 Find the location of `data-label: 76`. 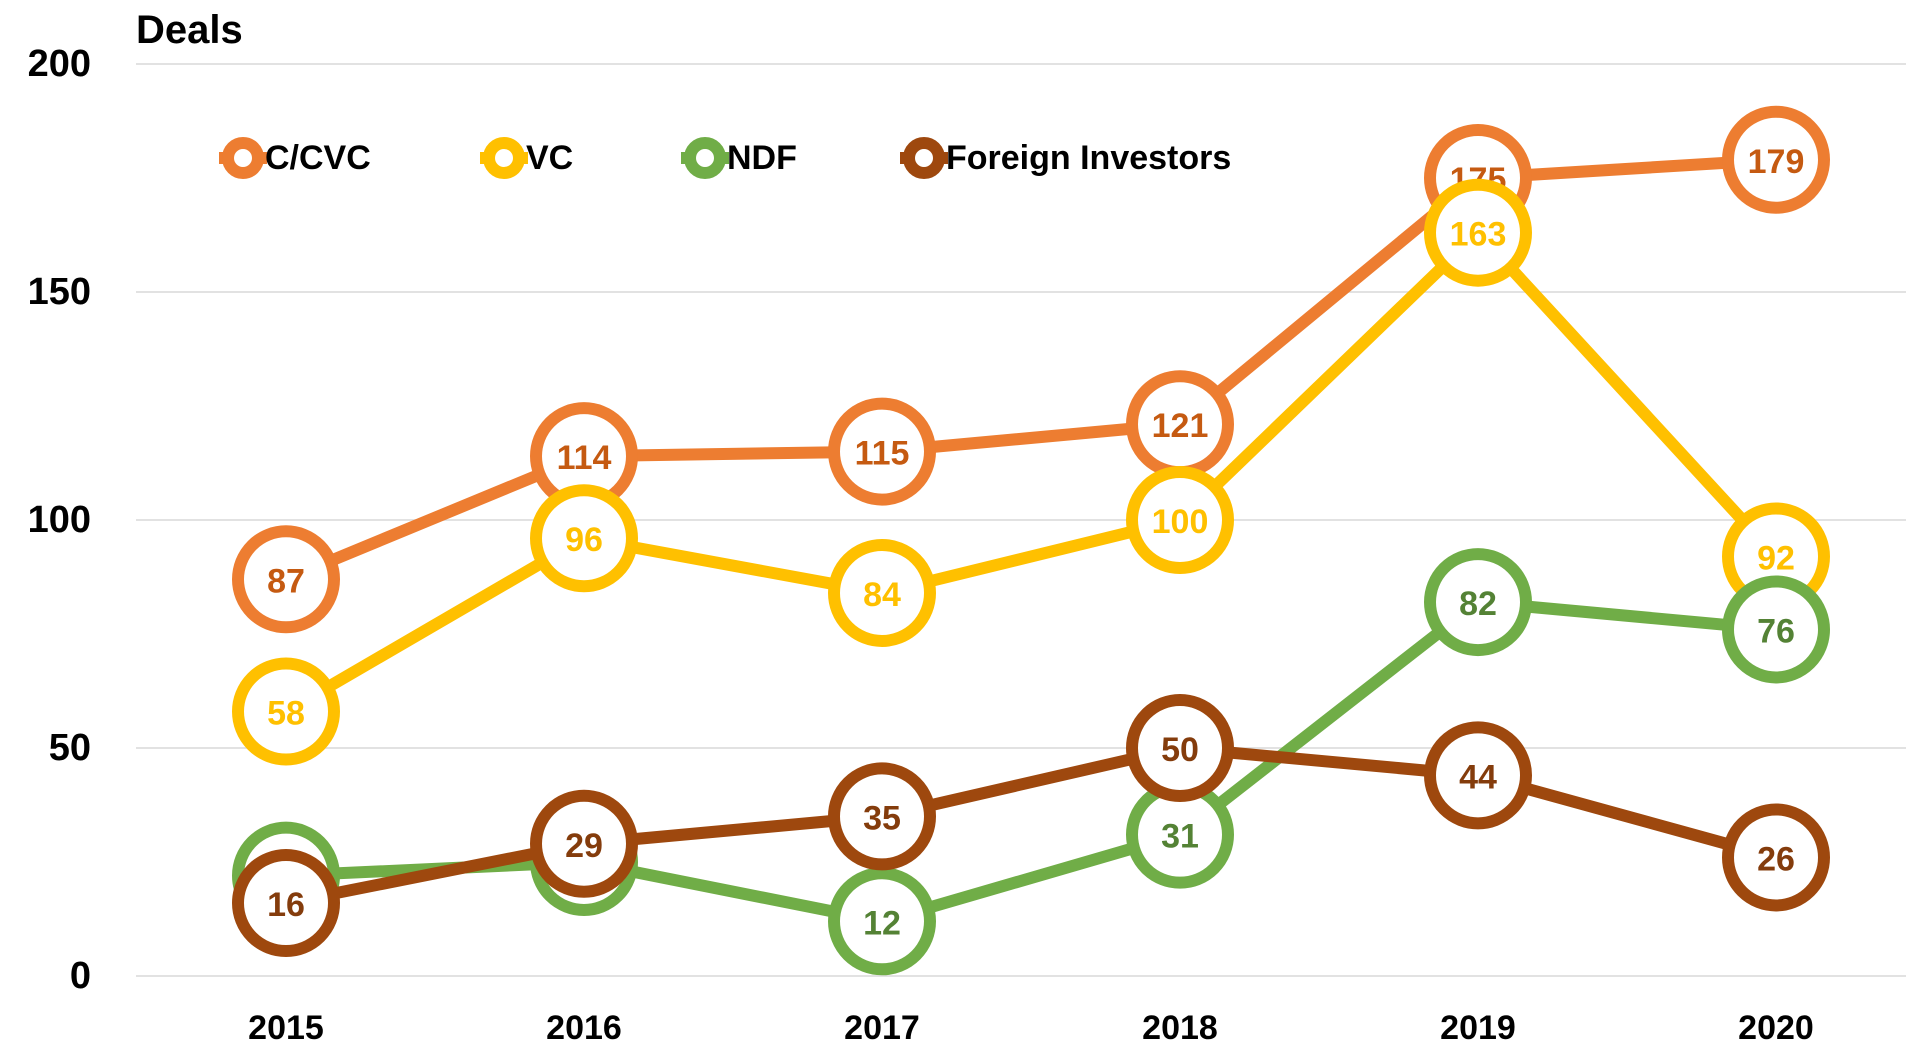

data-label: 76 is located at coordinates (1776, 631).